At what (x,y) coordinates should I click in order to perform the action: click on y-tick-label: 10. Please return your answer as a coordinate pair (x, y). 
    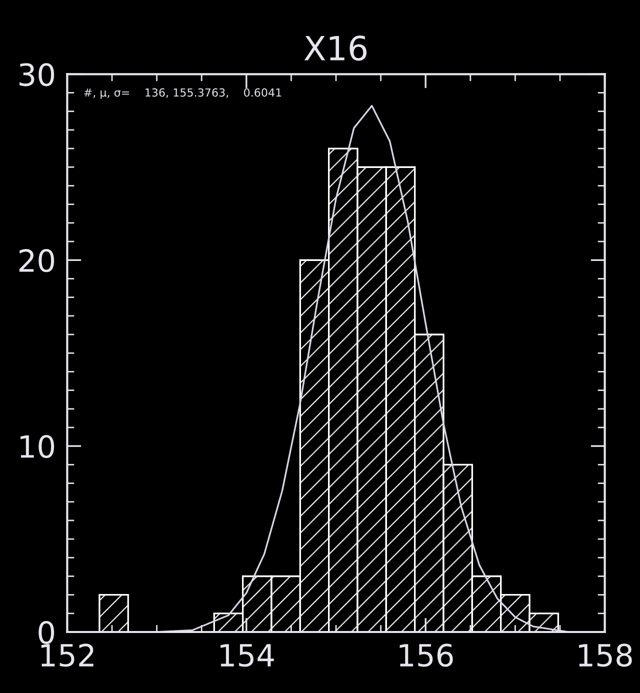
    Looking at the image, I should click on (37, 446).